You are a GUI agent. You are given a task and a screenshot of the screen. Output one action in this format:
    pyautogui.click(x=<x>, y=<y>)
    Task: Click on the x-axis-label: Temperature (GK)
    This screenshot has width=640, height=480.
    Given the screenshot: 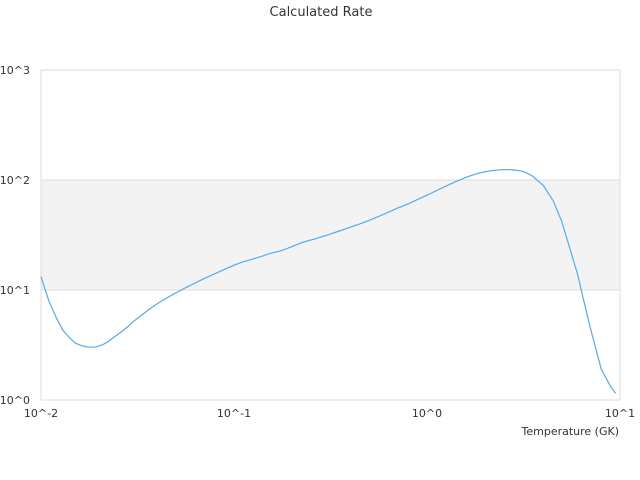 What is the action you would take?
    pyautogui.click(x=570, y=431)
    